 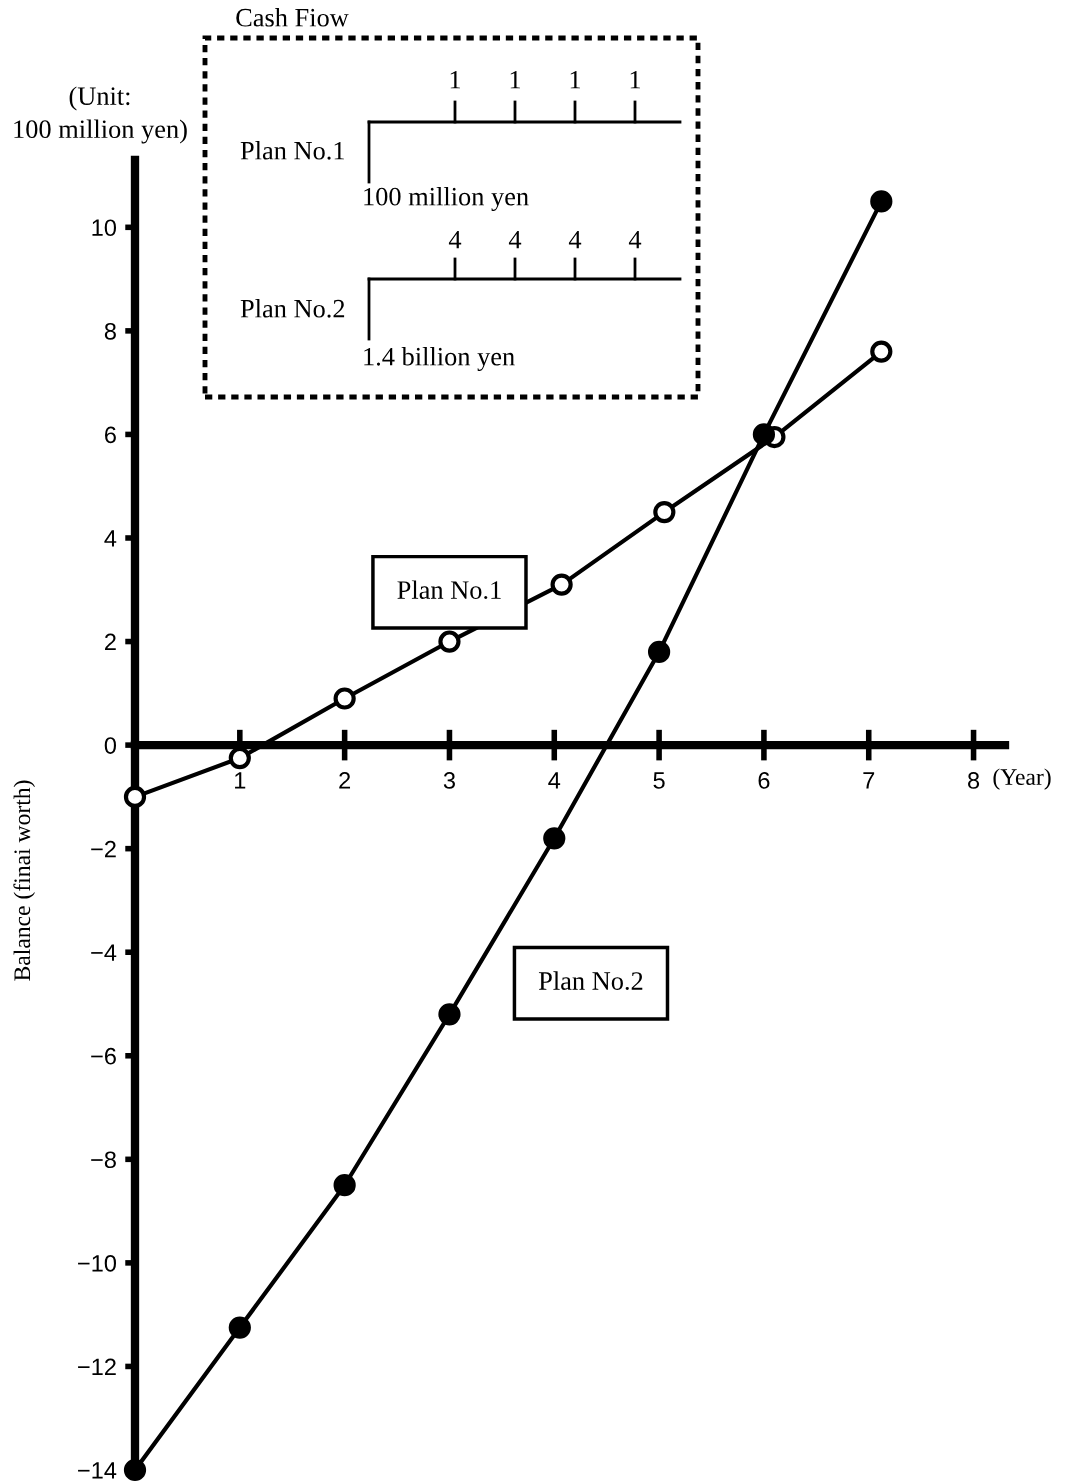 I want to click on text: Plan No.1, so click(x=292, y=150).